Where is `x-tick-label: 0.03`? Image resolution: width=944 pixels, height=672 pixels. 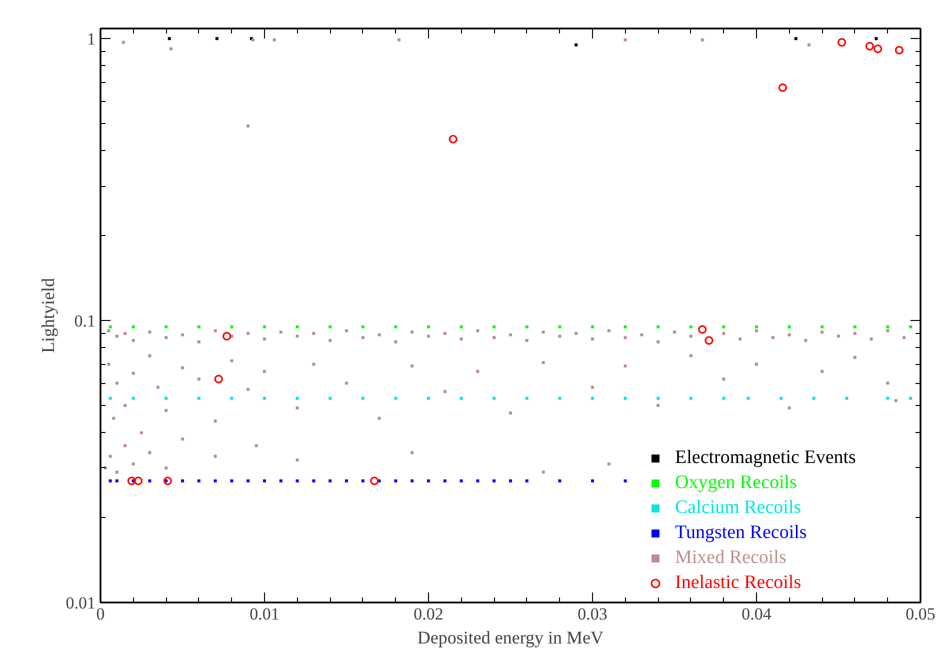
x-tick-label: 0.03 is located at coordinates (593, 614).